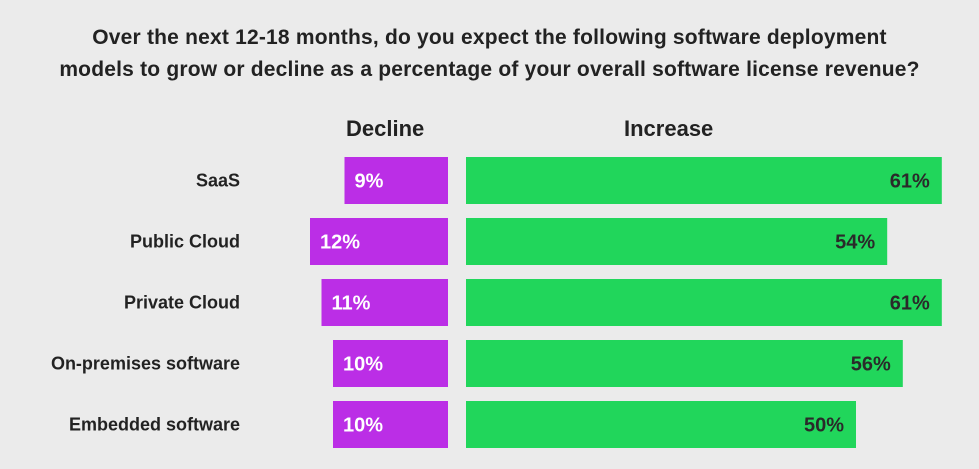  What do you see at coordinates (218, 181) in the screenshot?
I see `category-label-saas: SaaS` at bounding box center [218, 181].